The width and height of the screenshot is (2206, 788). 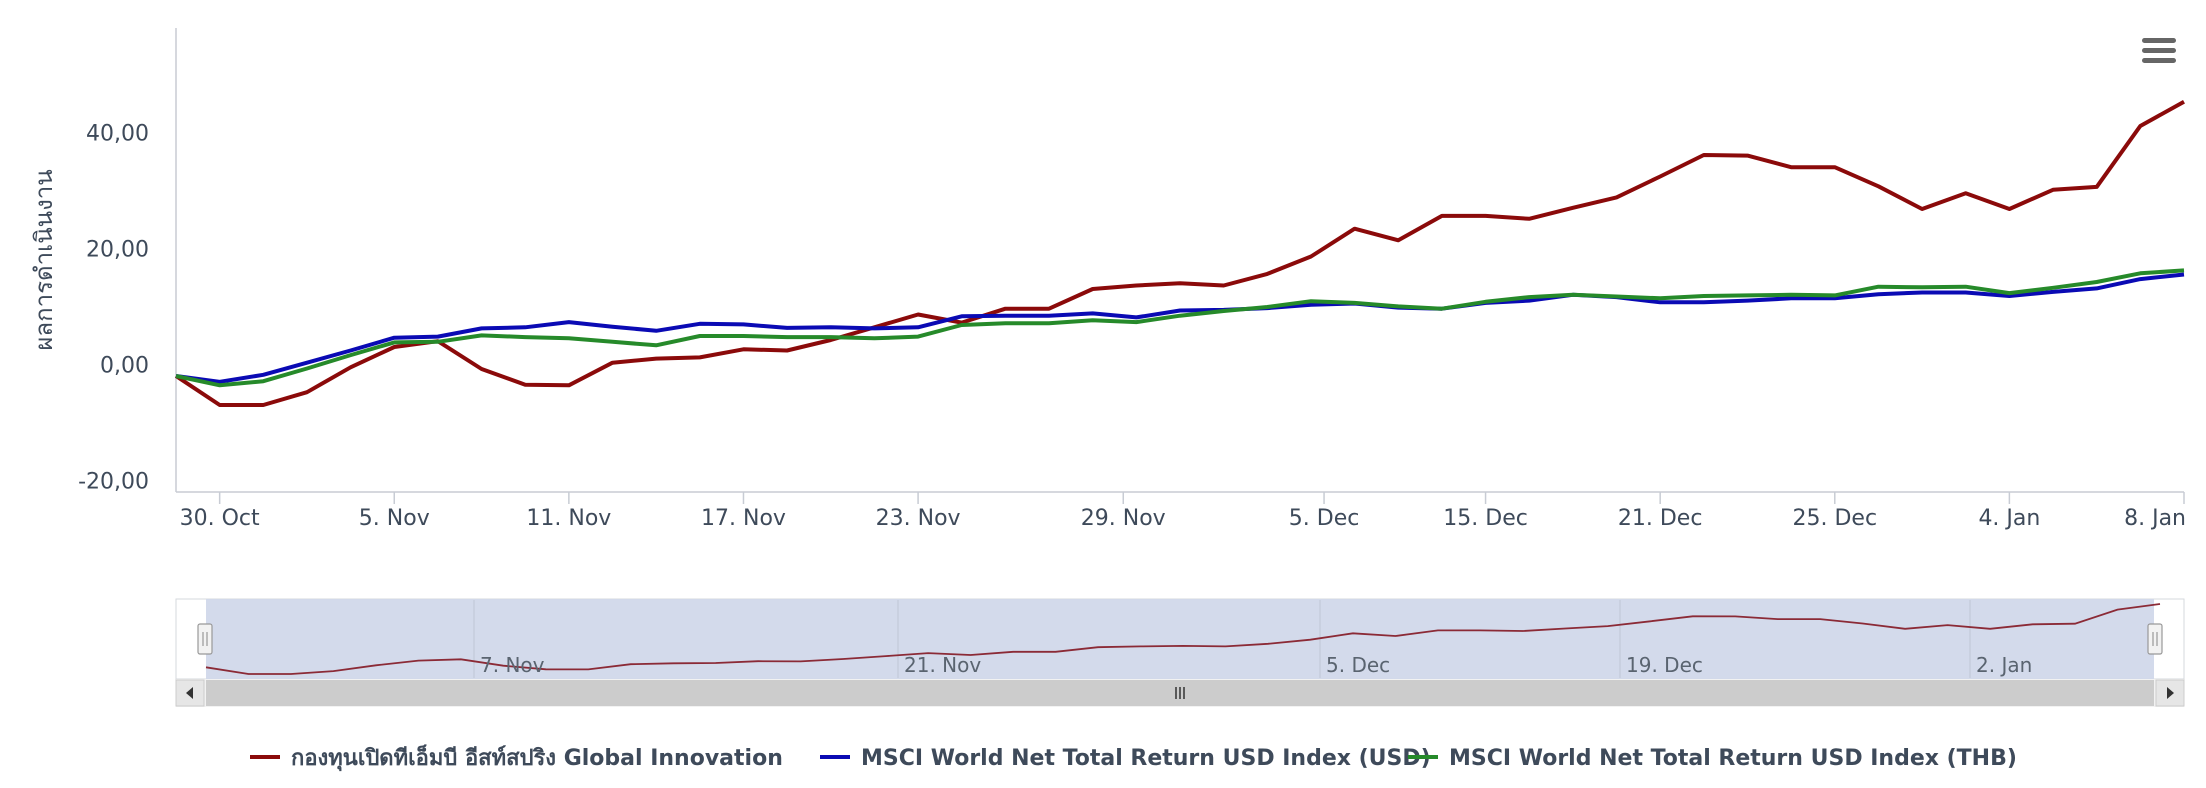 What do you see at coordinates (394, 518) in the screenshot?
I see `x-tick-label: 5. Nov` at bounding box center [394, 518].